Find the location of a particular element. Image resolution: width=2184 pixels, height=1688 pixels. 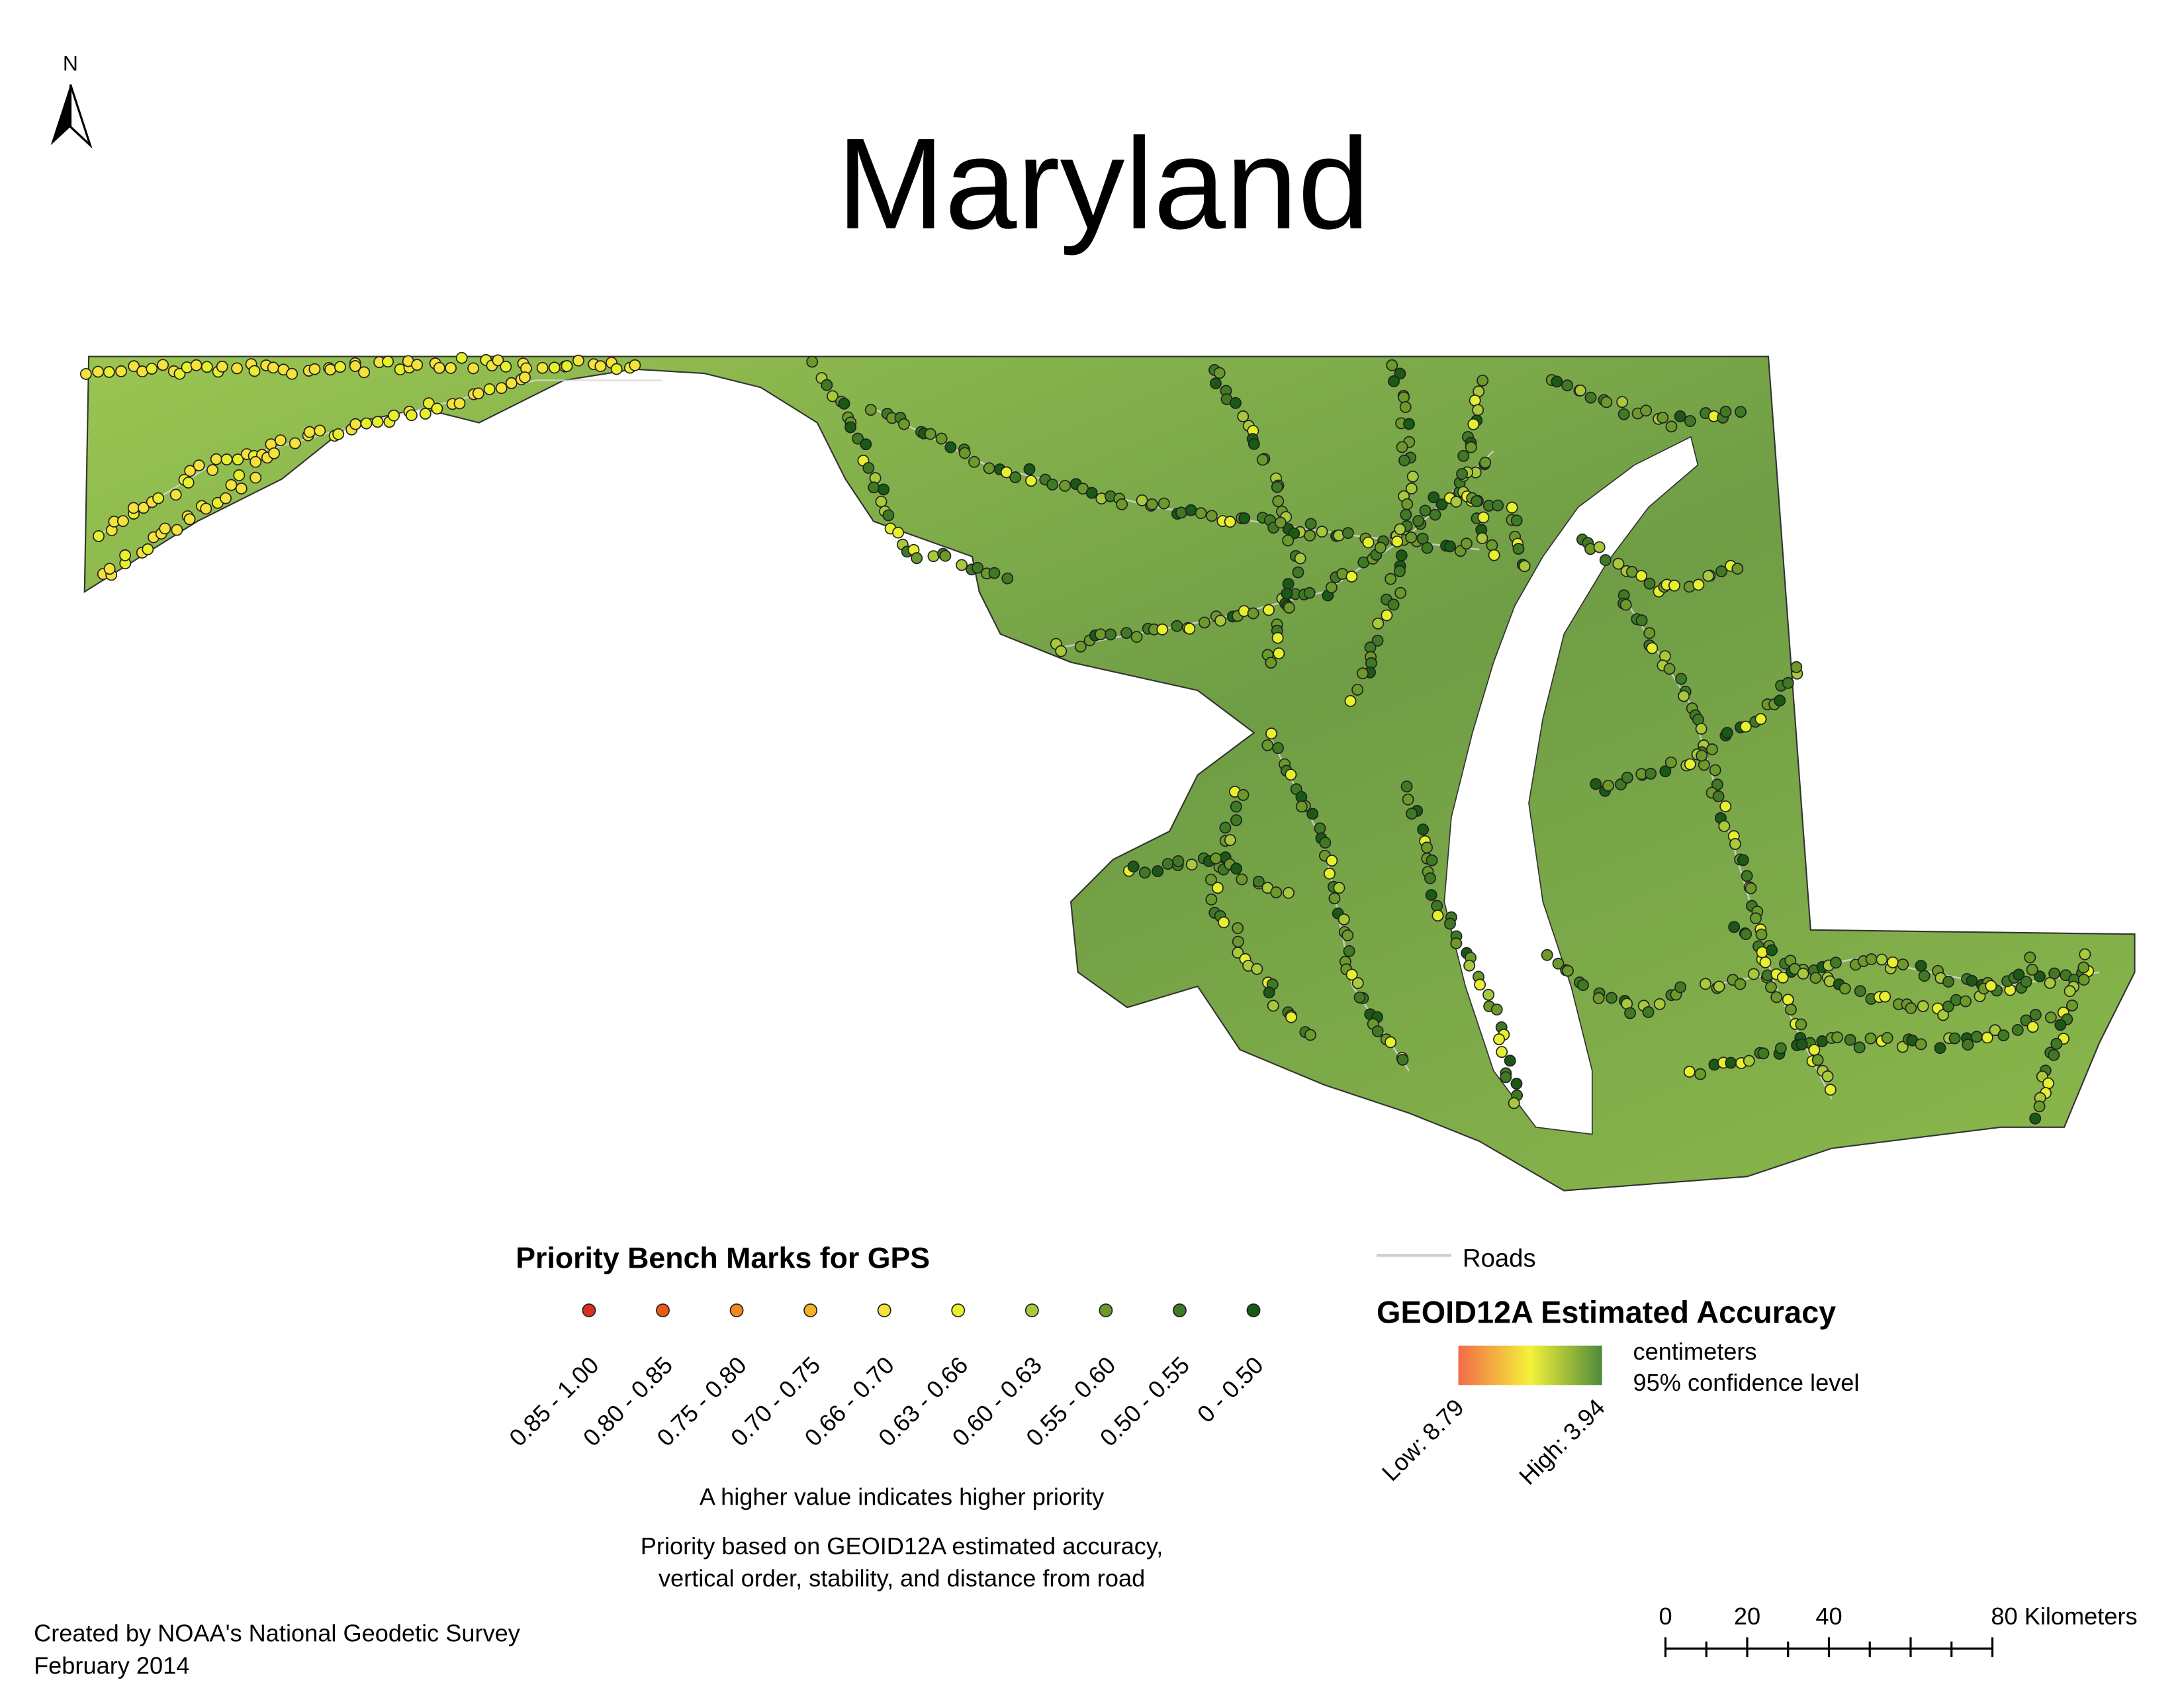

legend-swatch is located at coordinates (884, 1310).